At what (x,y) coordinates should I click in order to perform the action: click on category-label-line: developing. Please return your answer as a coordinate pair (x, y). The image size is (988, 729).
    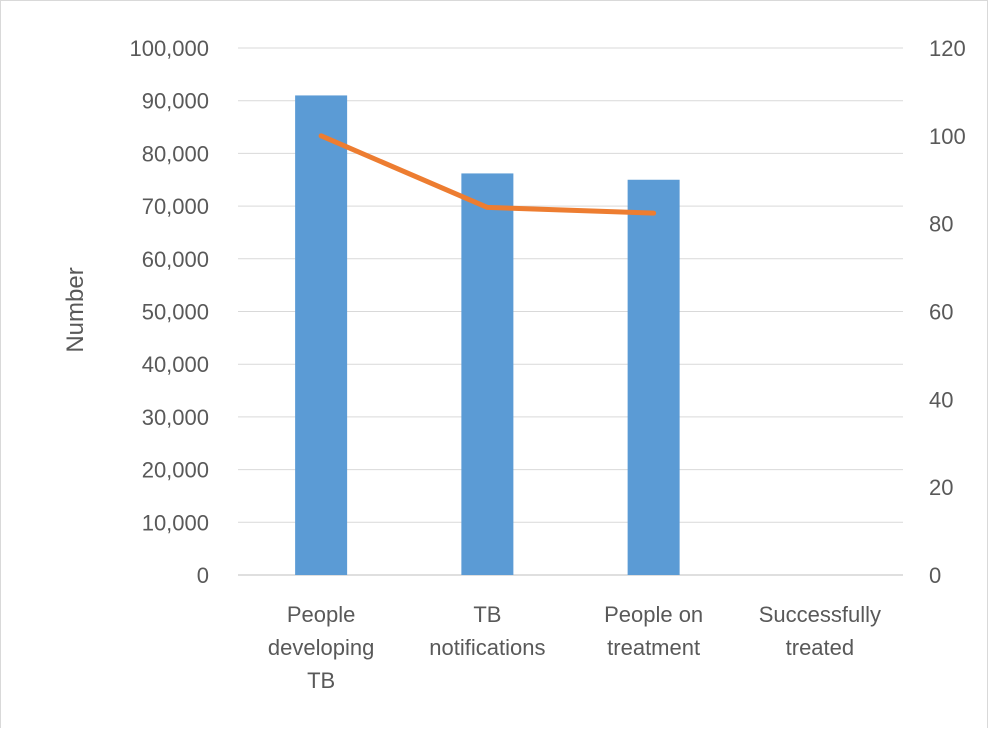
    Looking at the image, I should click on (321, 647).